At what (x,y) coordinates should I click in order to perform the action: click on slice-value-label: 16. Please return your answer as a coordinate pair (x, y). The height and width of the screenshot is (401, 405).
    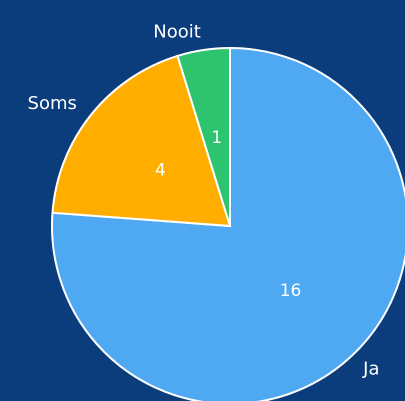
    Looking at the image, I should click on (291, 291).